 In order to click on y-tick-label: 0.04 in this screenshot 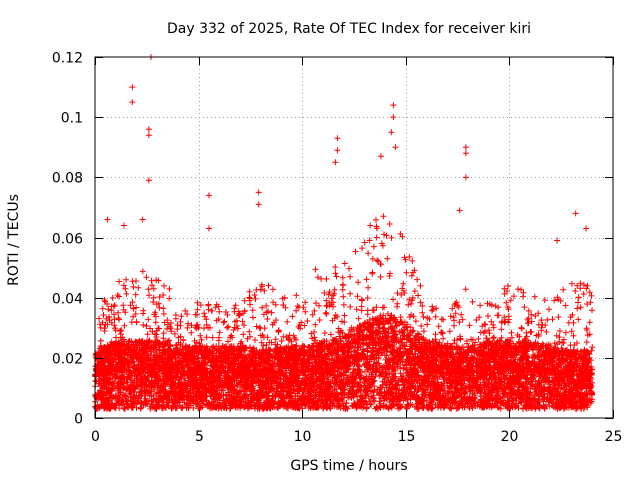, I will do `click(67, 300)`.